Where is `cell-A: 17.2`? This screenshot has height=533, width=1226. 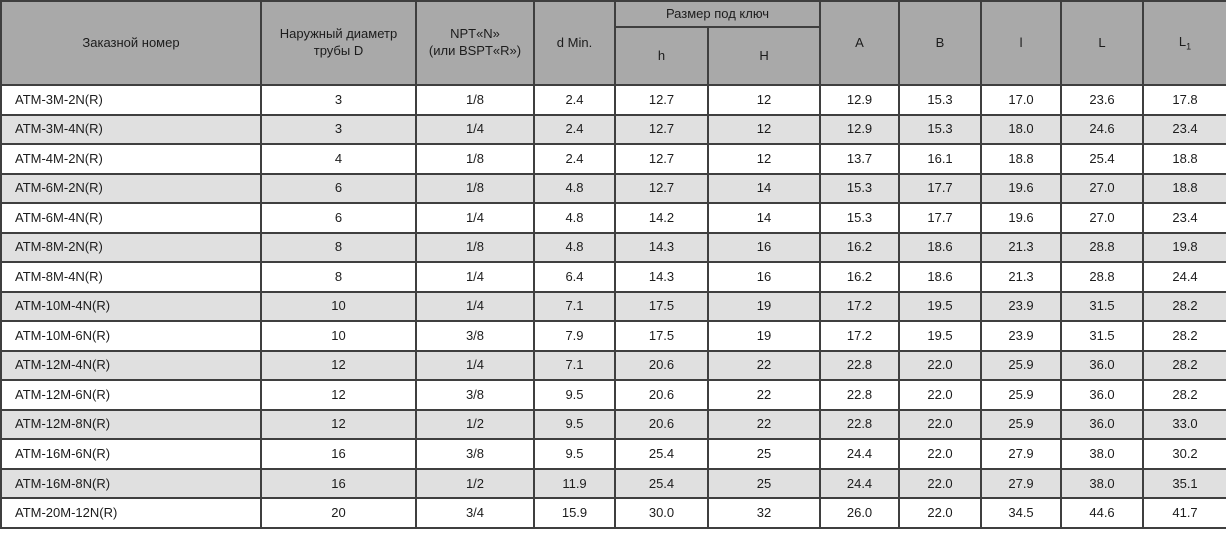
cell-A: 17.2 is located at coordinates (860, 306).